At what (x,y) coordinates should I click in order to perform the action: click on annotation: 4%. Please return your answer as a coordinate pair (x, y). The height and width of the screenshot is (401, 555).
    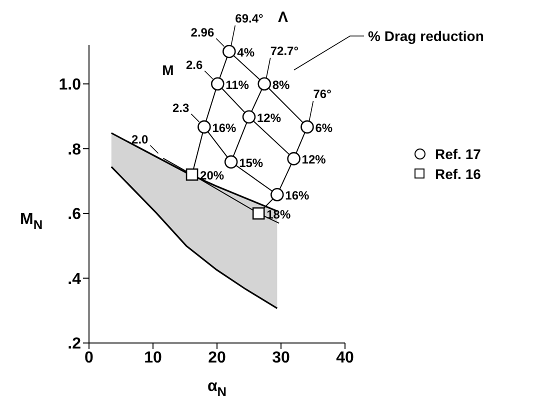
    Looking at the image, I should click on (246, 52).